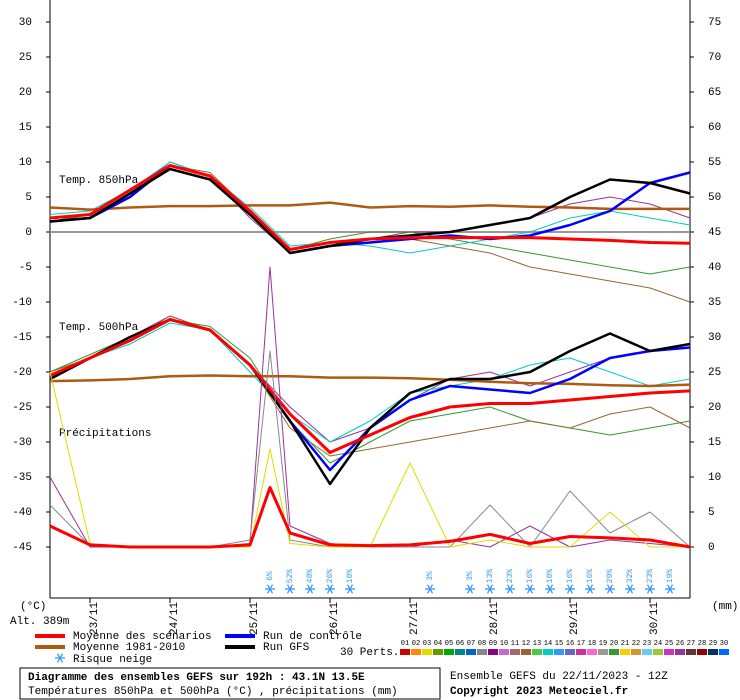  Describe the element at coordinates (28, 198) in the screenshot. I see `y-tick-label: 5` at that location.